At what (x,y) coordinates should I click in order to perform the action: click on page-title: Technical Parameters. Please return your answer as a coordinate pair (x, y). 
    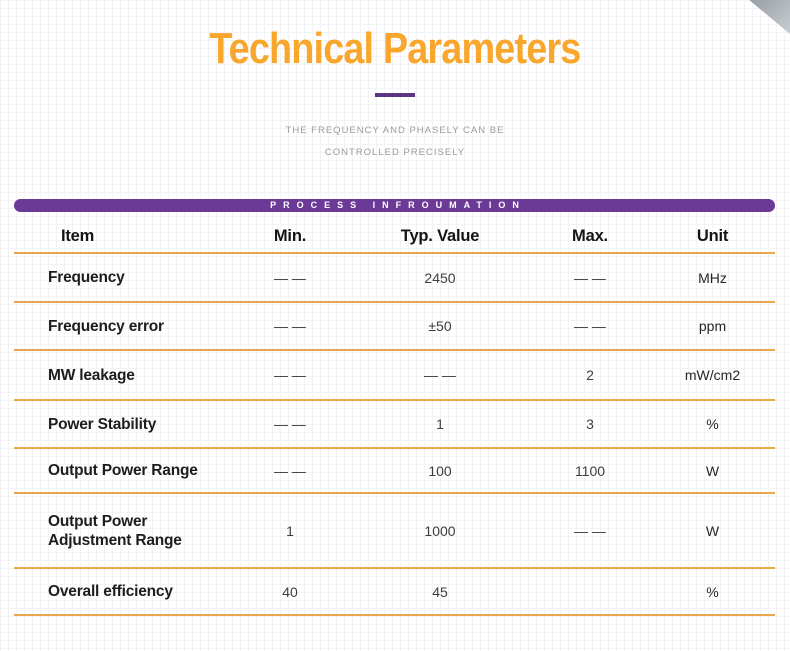
    Looking at the image, I should click on (395, 49).